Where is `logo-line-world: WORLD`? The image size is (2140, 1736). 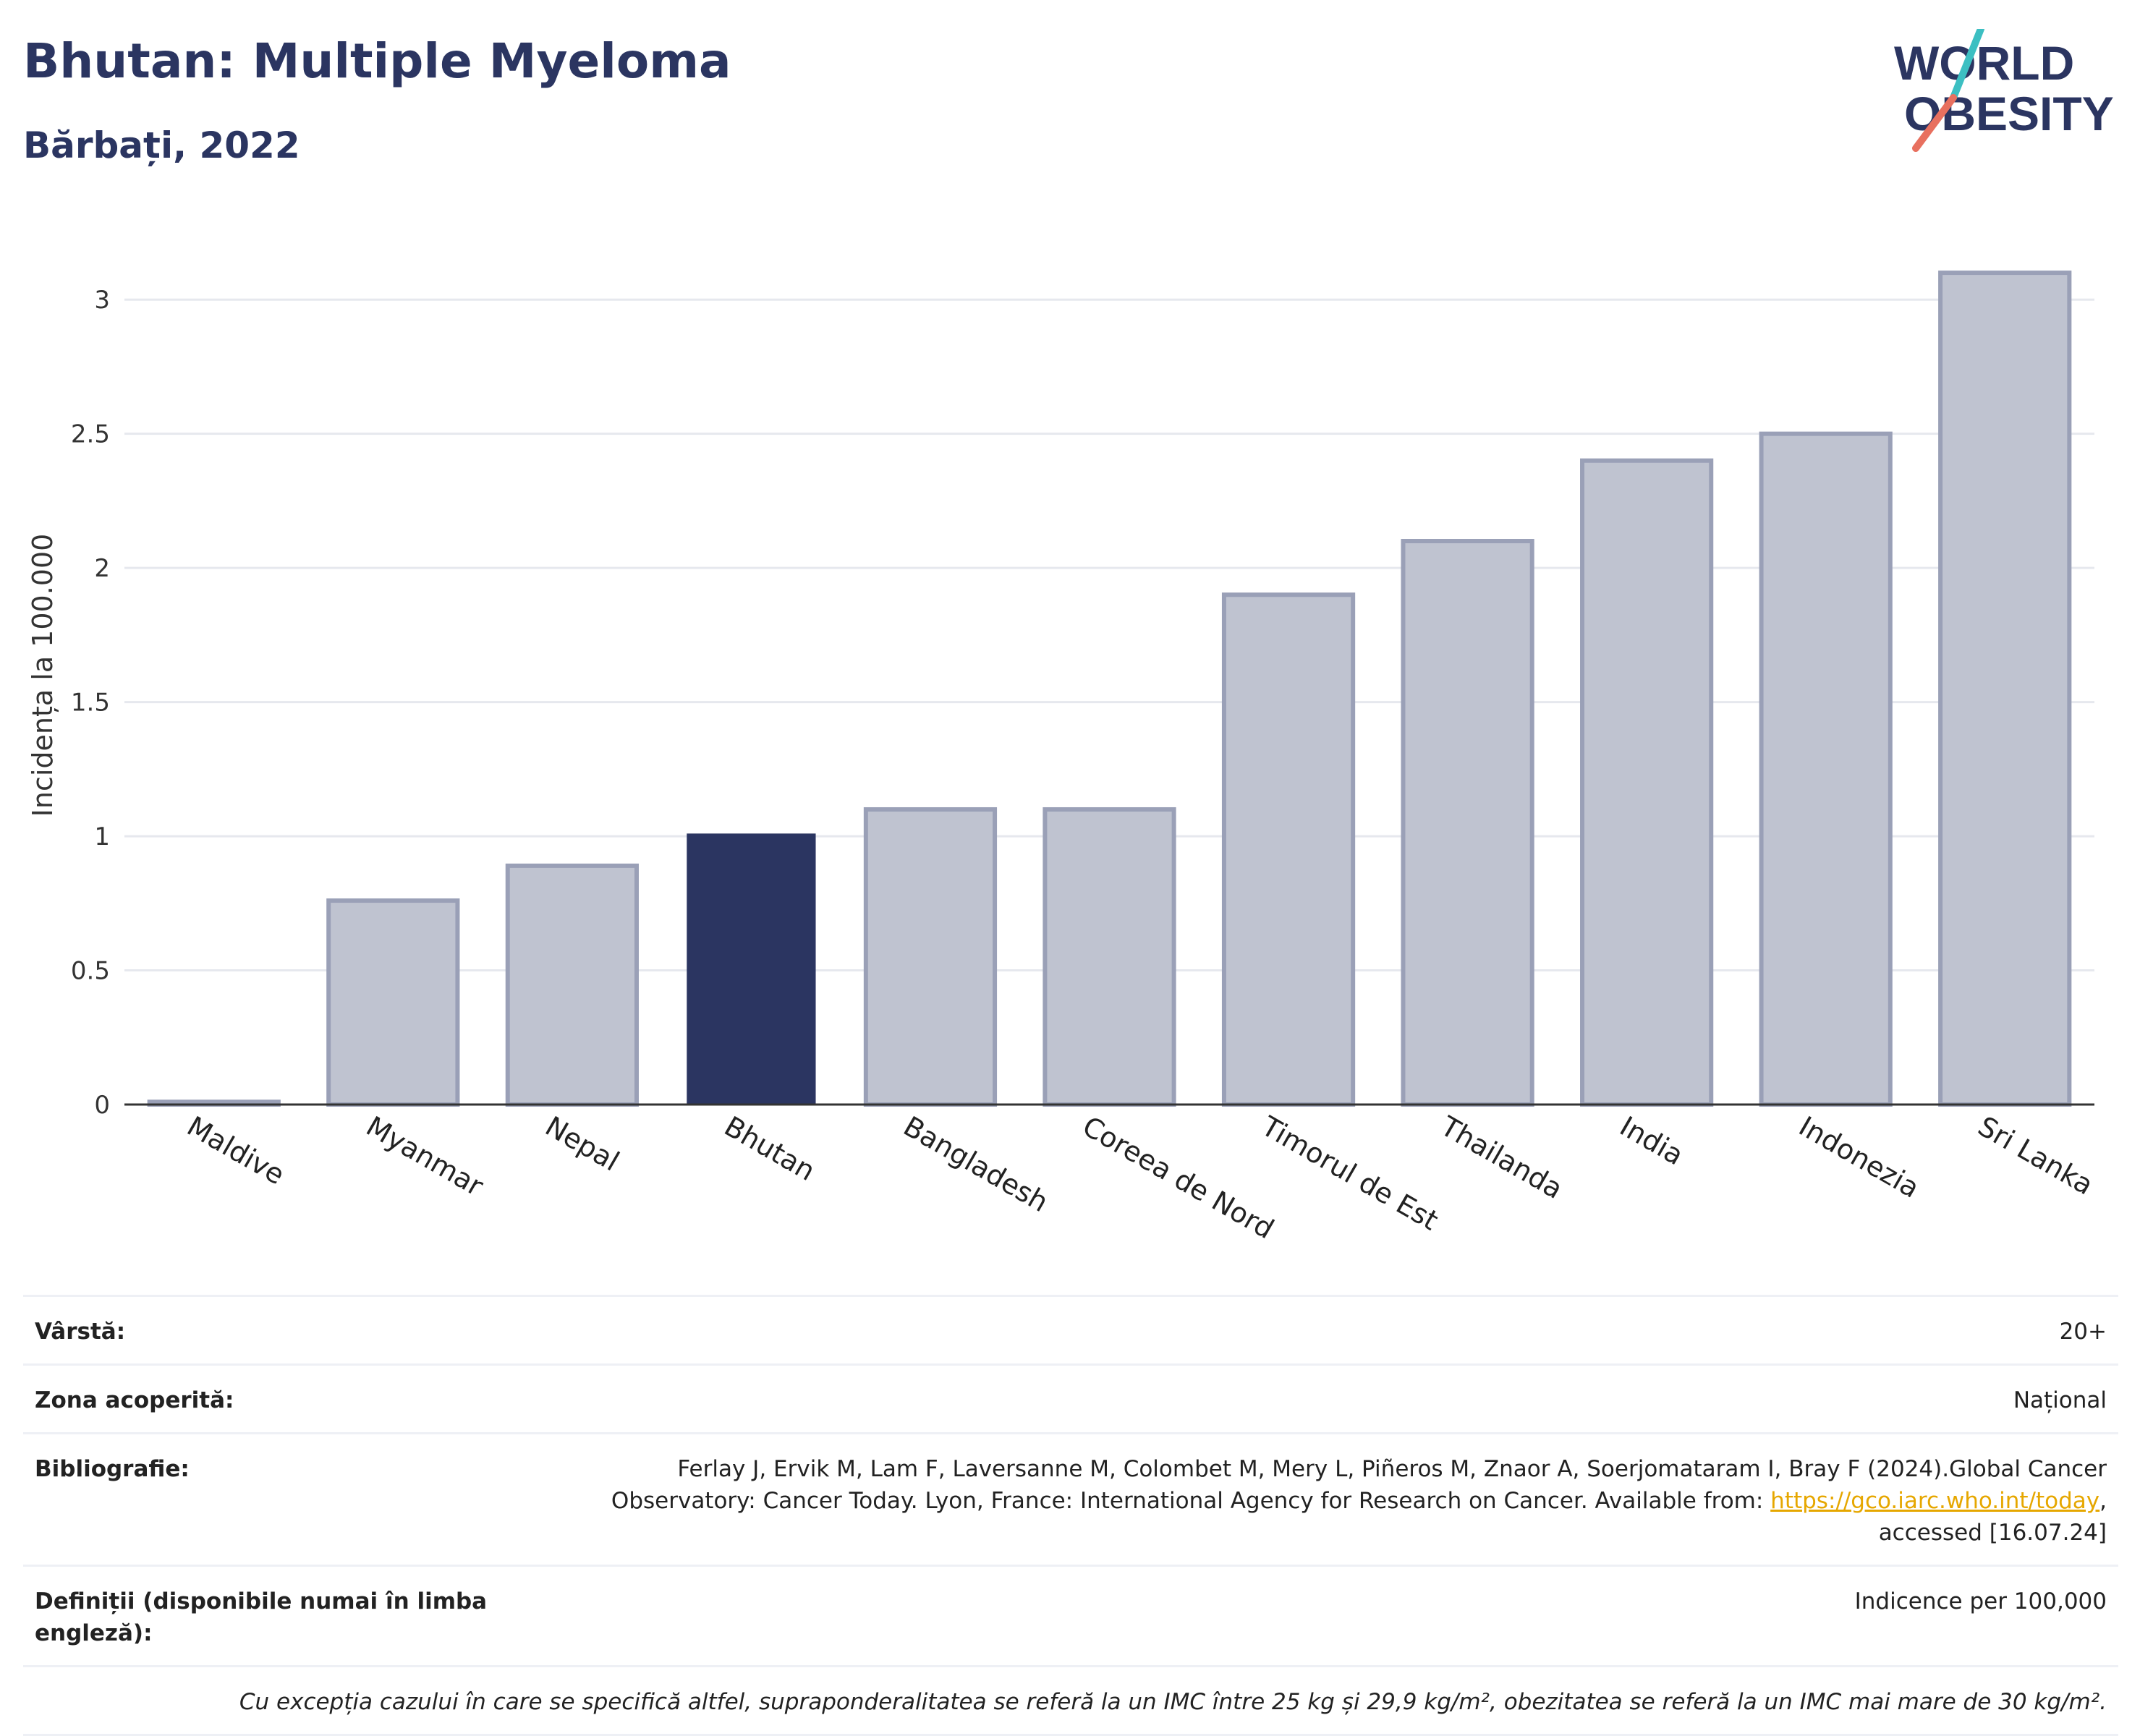 logo-line-world: WORLD is located at coordinates (1984, 63).